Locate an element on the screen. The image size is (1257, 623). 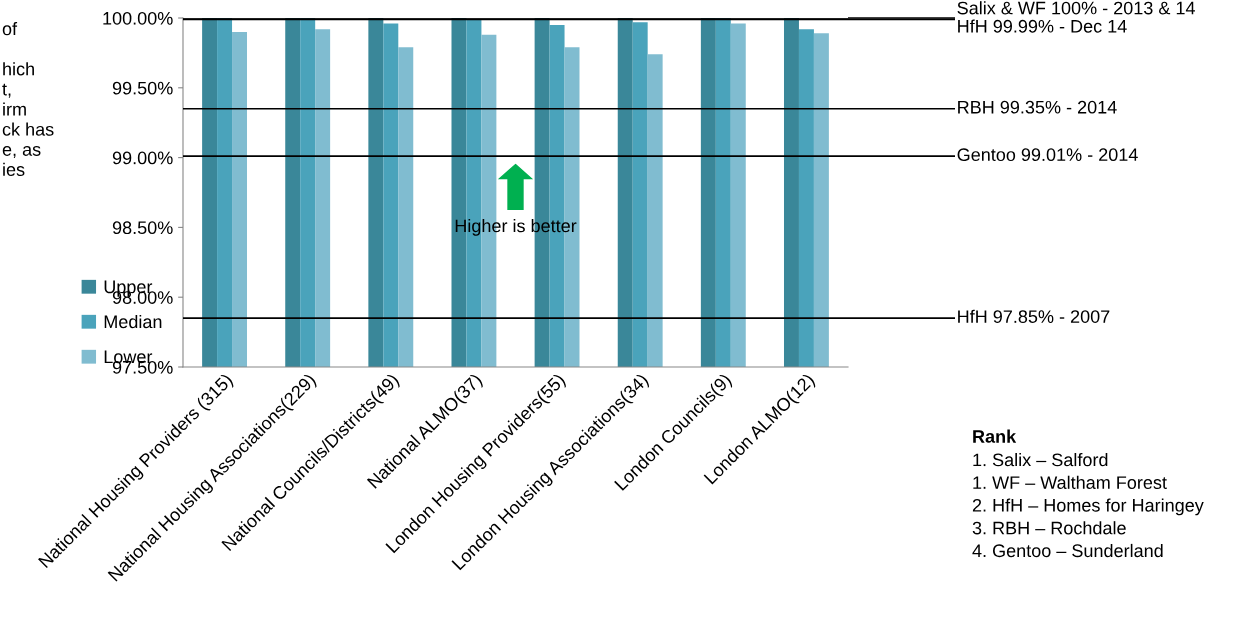
text: Rank is located at coordinates (995, 436).